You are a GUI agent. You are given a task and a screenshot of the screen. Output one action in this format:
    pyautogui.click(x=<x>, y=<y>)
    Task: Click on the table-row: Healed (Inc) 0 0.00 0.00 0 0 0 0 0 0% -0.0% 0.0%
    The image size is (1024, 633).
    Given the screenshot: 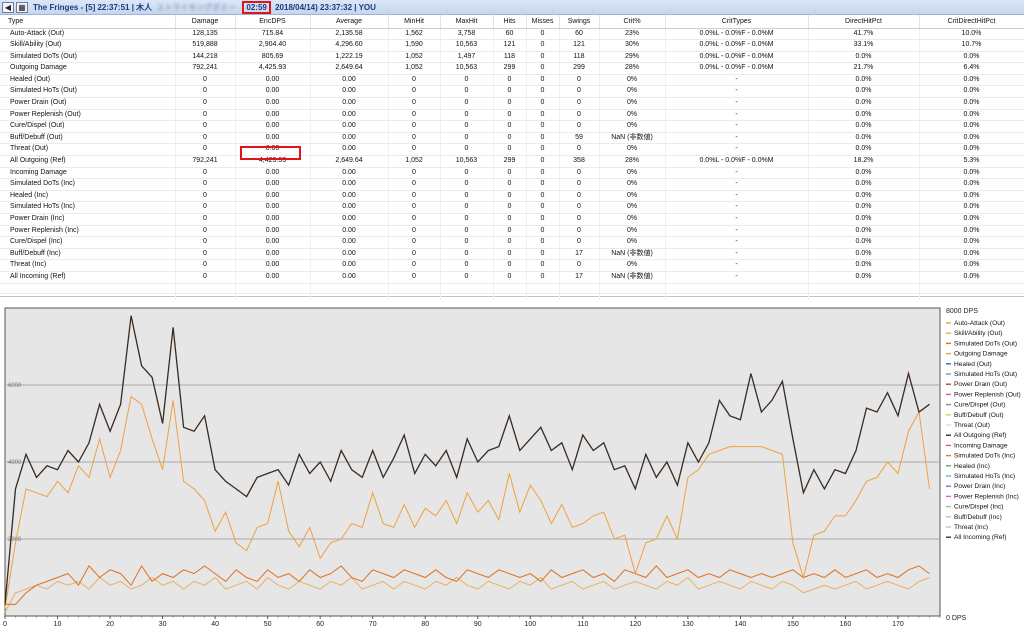 What is the action you would take?
    pyautogui.click(x=512, y=196)
    